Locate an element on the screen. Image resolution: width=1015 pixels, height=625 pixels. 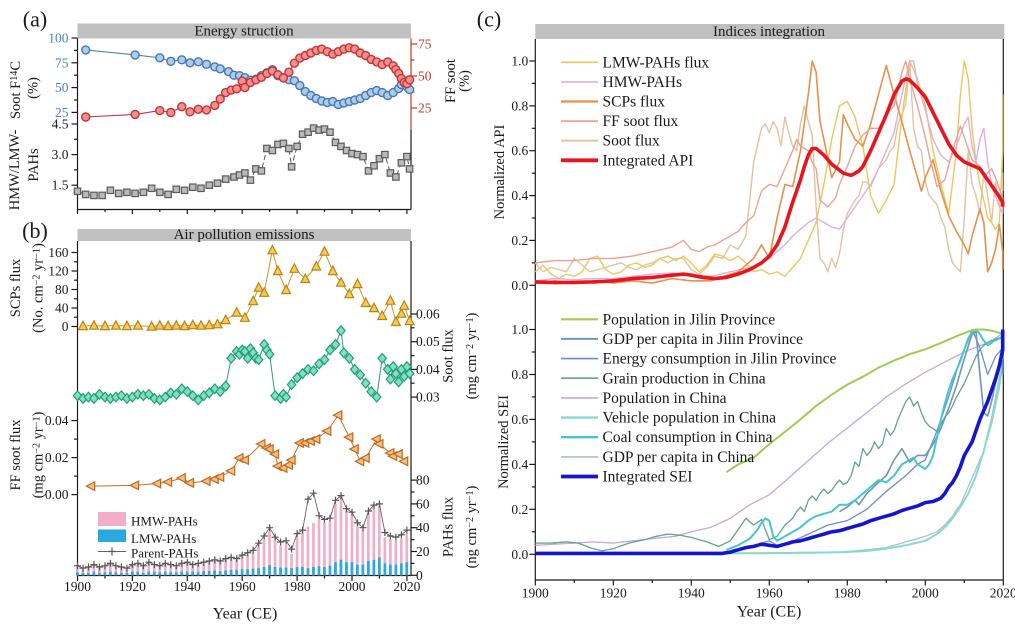
svg-text: 60 is located at coordinates (423, 503).